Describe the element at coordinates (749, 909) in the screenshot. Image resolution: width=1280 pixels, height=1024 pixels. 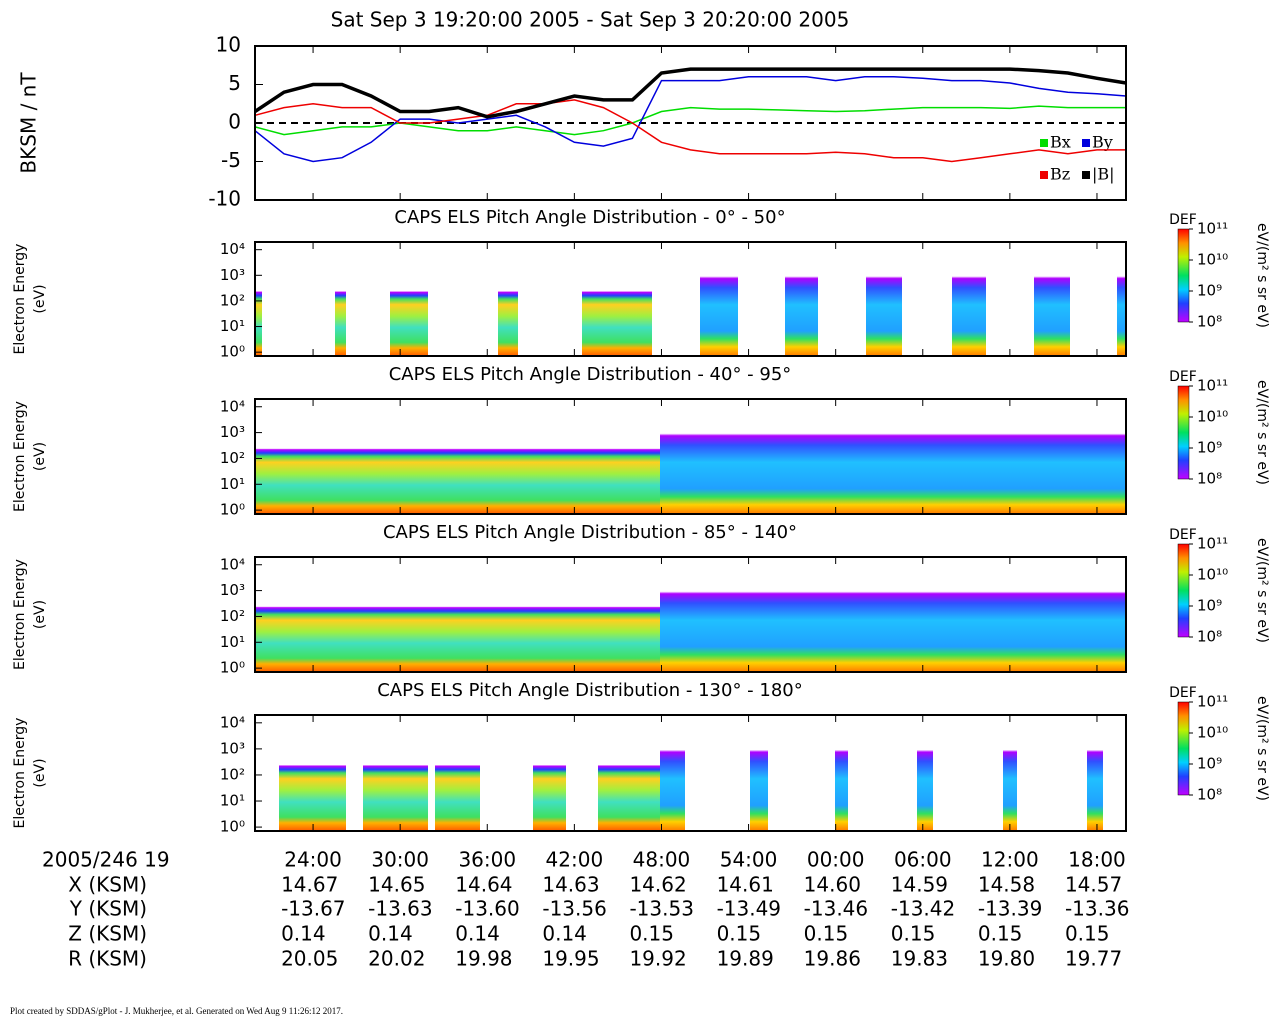
I see `row-value: -13.49` at that location.